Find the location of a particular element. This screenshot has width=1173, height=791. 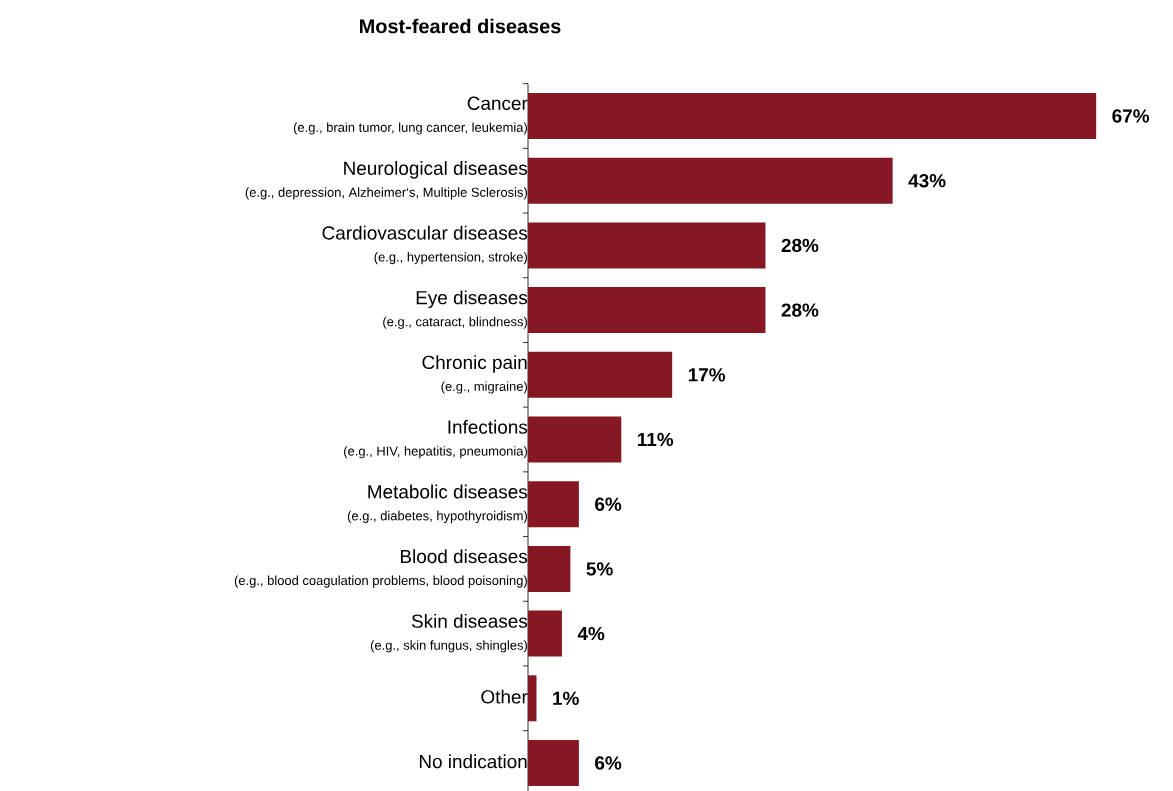

y-tick-label: Neurological diseases is located at coordinates (436, 170).